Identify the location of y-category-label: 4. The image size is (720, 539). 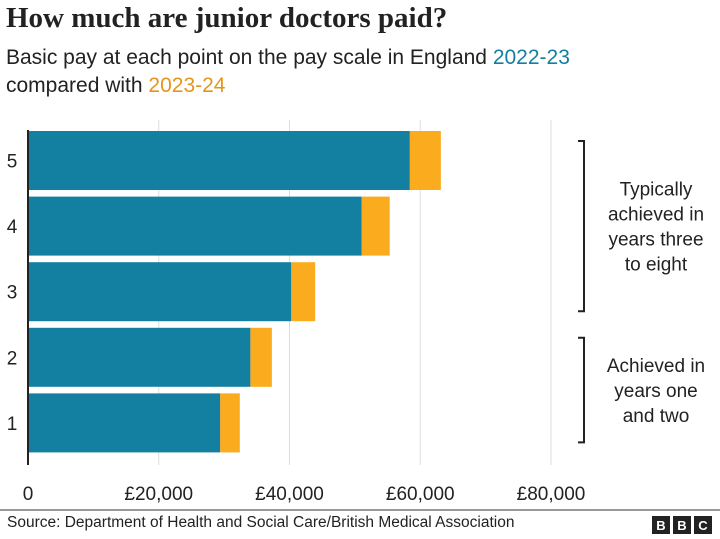
(12, 227).